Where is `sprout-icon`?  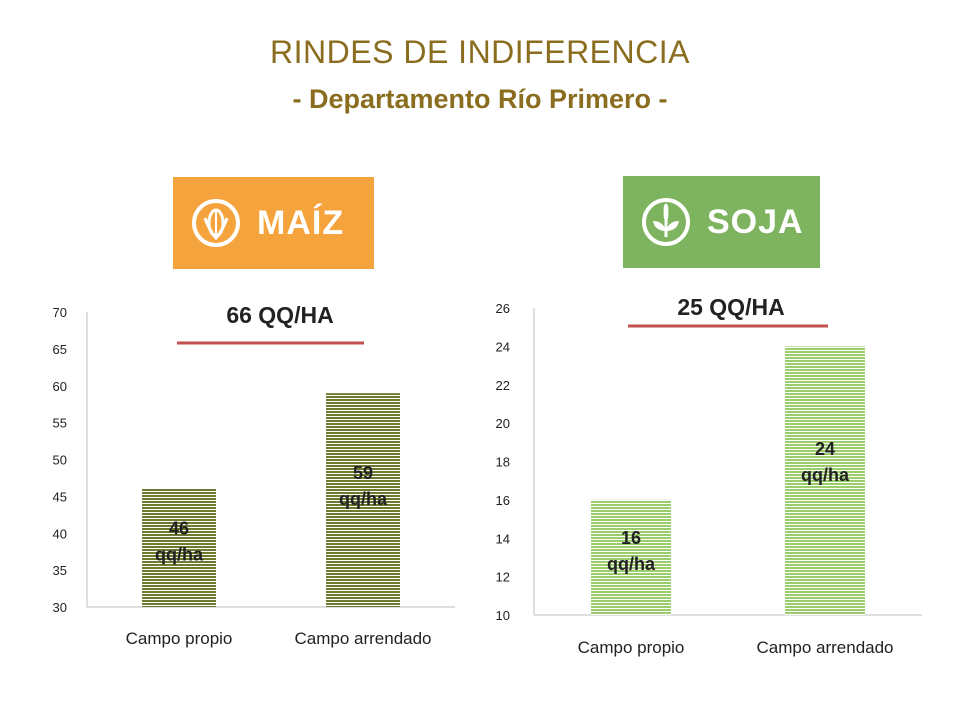
sprout-icon is located at coordinates (666, 222).